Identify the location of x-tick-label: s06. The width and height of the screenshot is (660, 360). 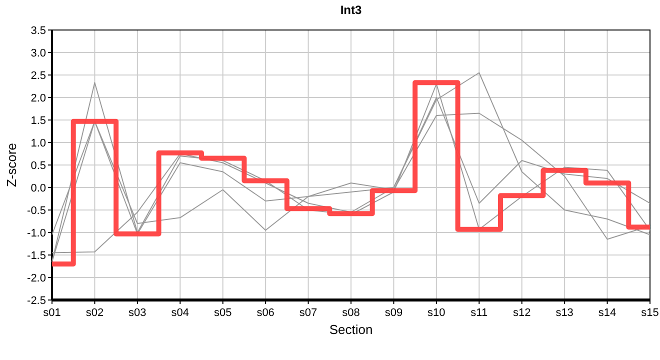
(265, 313).